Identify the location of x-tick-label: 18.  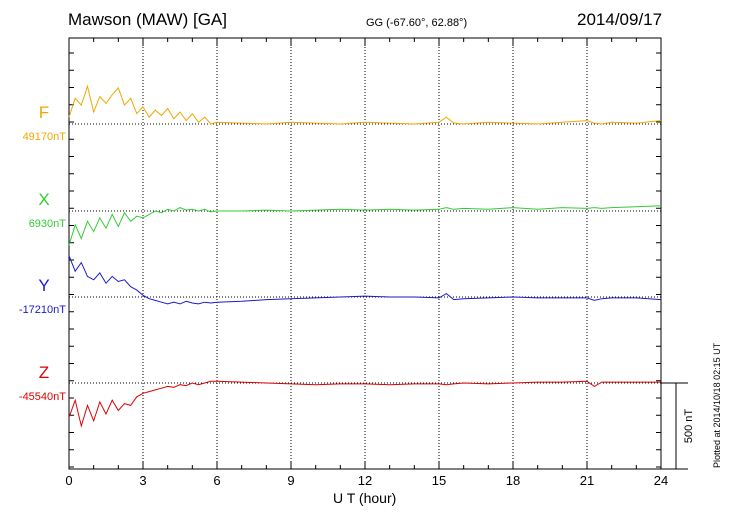
(513, 480).